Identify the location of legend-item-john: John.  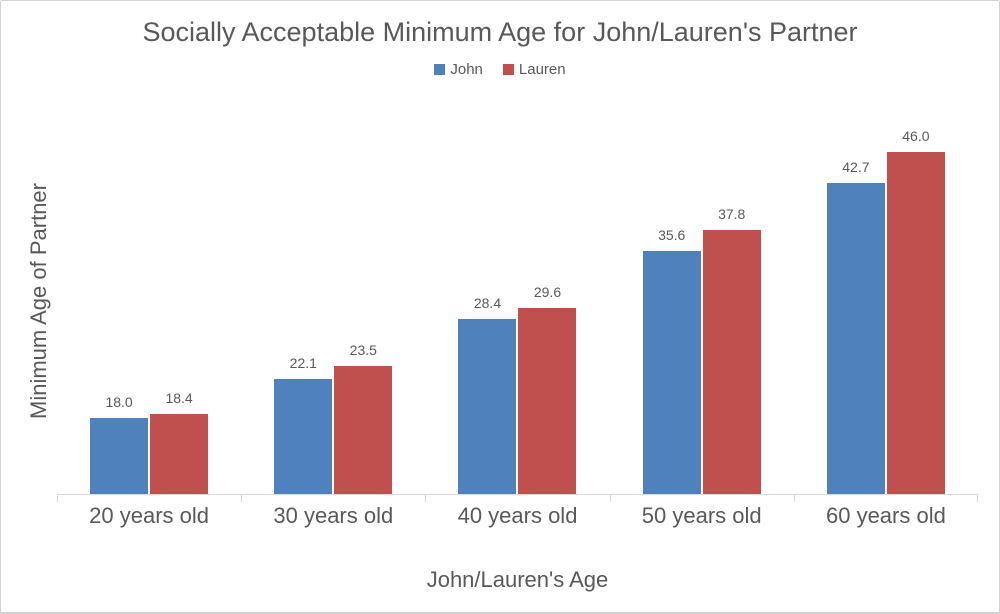
(458, 69).